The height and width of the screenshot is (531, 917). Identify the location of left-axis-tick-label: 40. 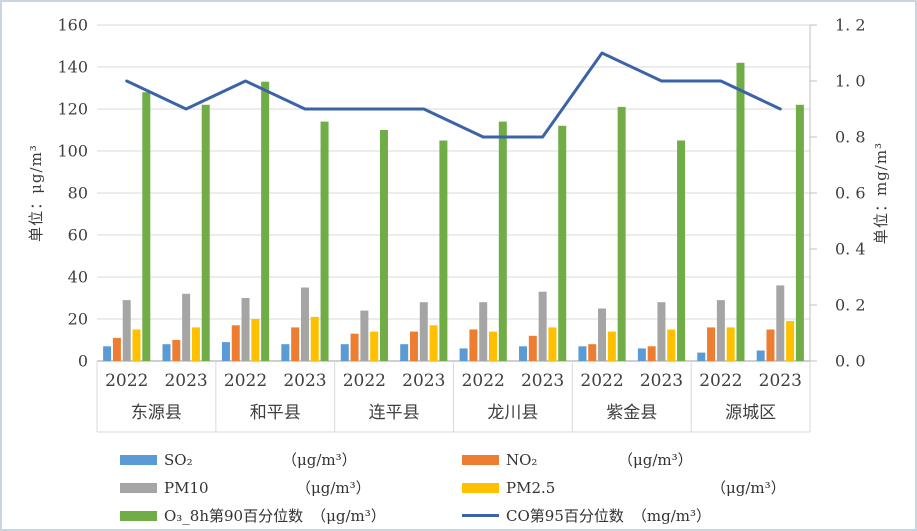
(78, 277).